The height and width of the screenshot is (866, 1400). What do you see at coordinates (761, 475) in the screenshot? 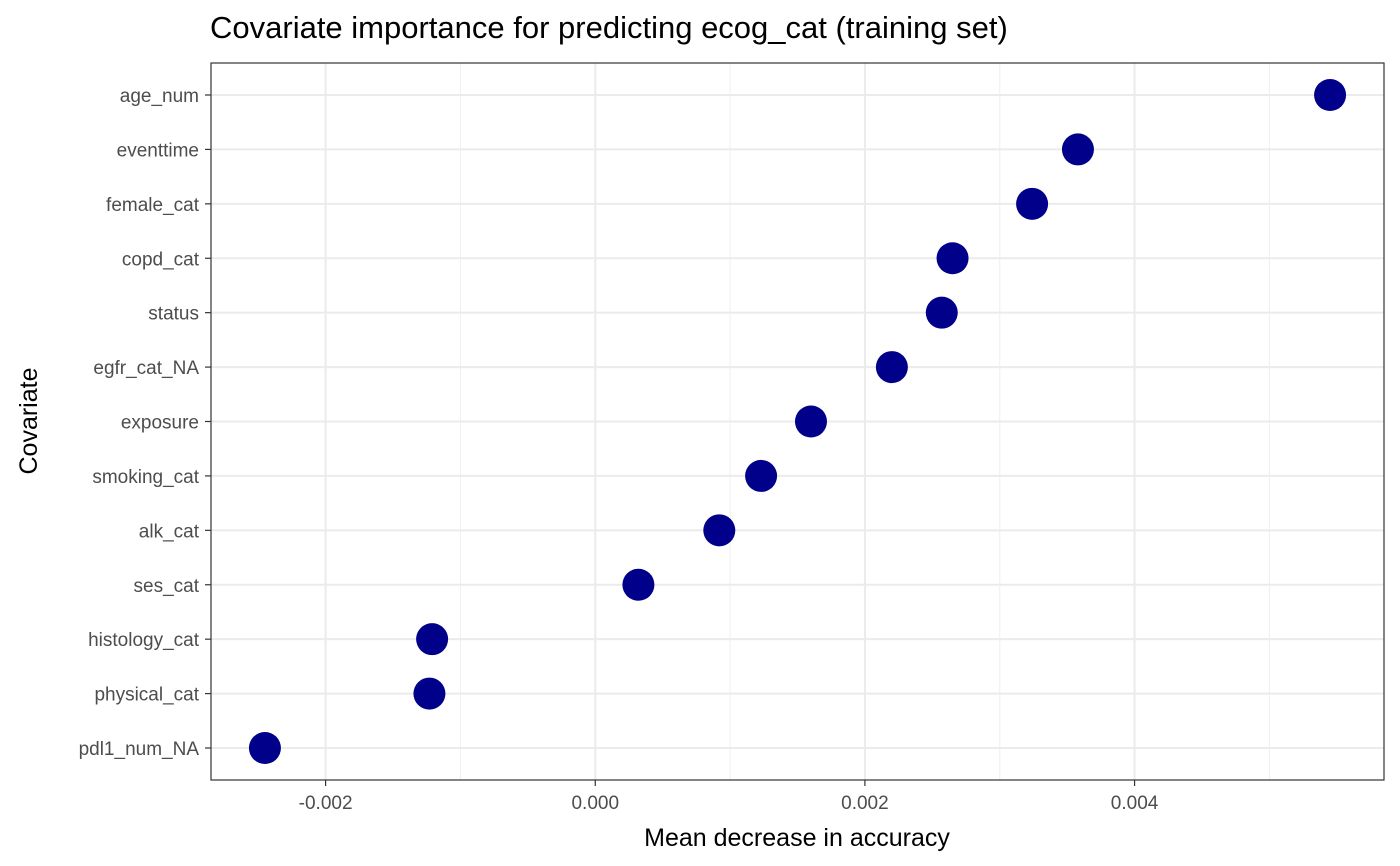
I see `data-point-smoking_cat` at bounding box center [761, 475].